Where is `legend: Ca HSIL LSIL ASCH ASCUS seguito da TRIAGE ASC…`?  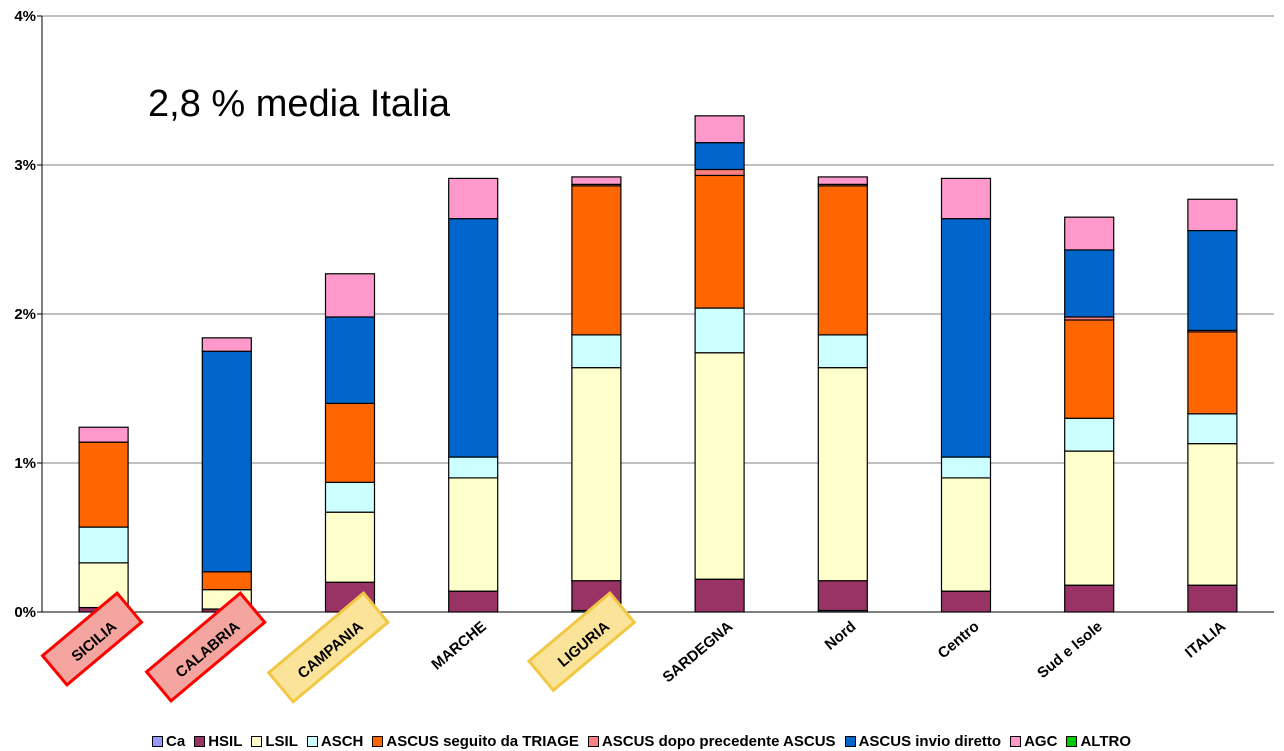 legend: Ca HSIL LSIL ASCH ASCUS seguito da TRIAGE ASC… is located at coordinates (642, 741).